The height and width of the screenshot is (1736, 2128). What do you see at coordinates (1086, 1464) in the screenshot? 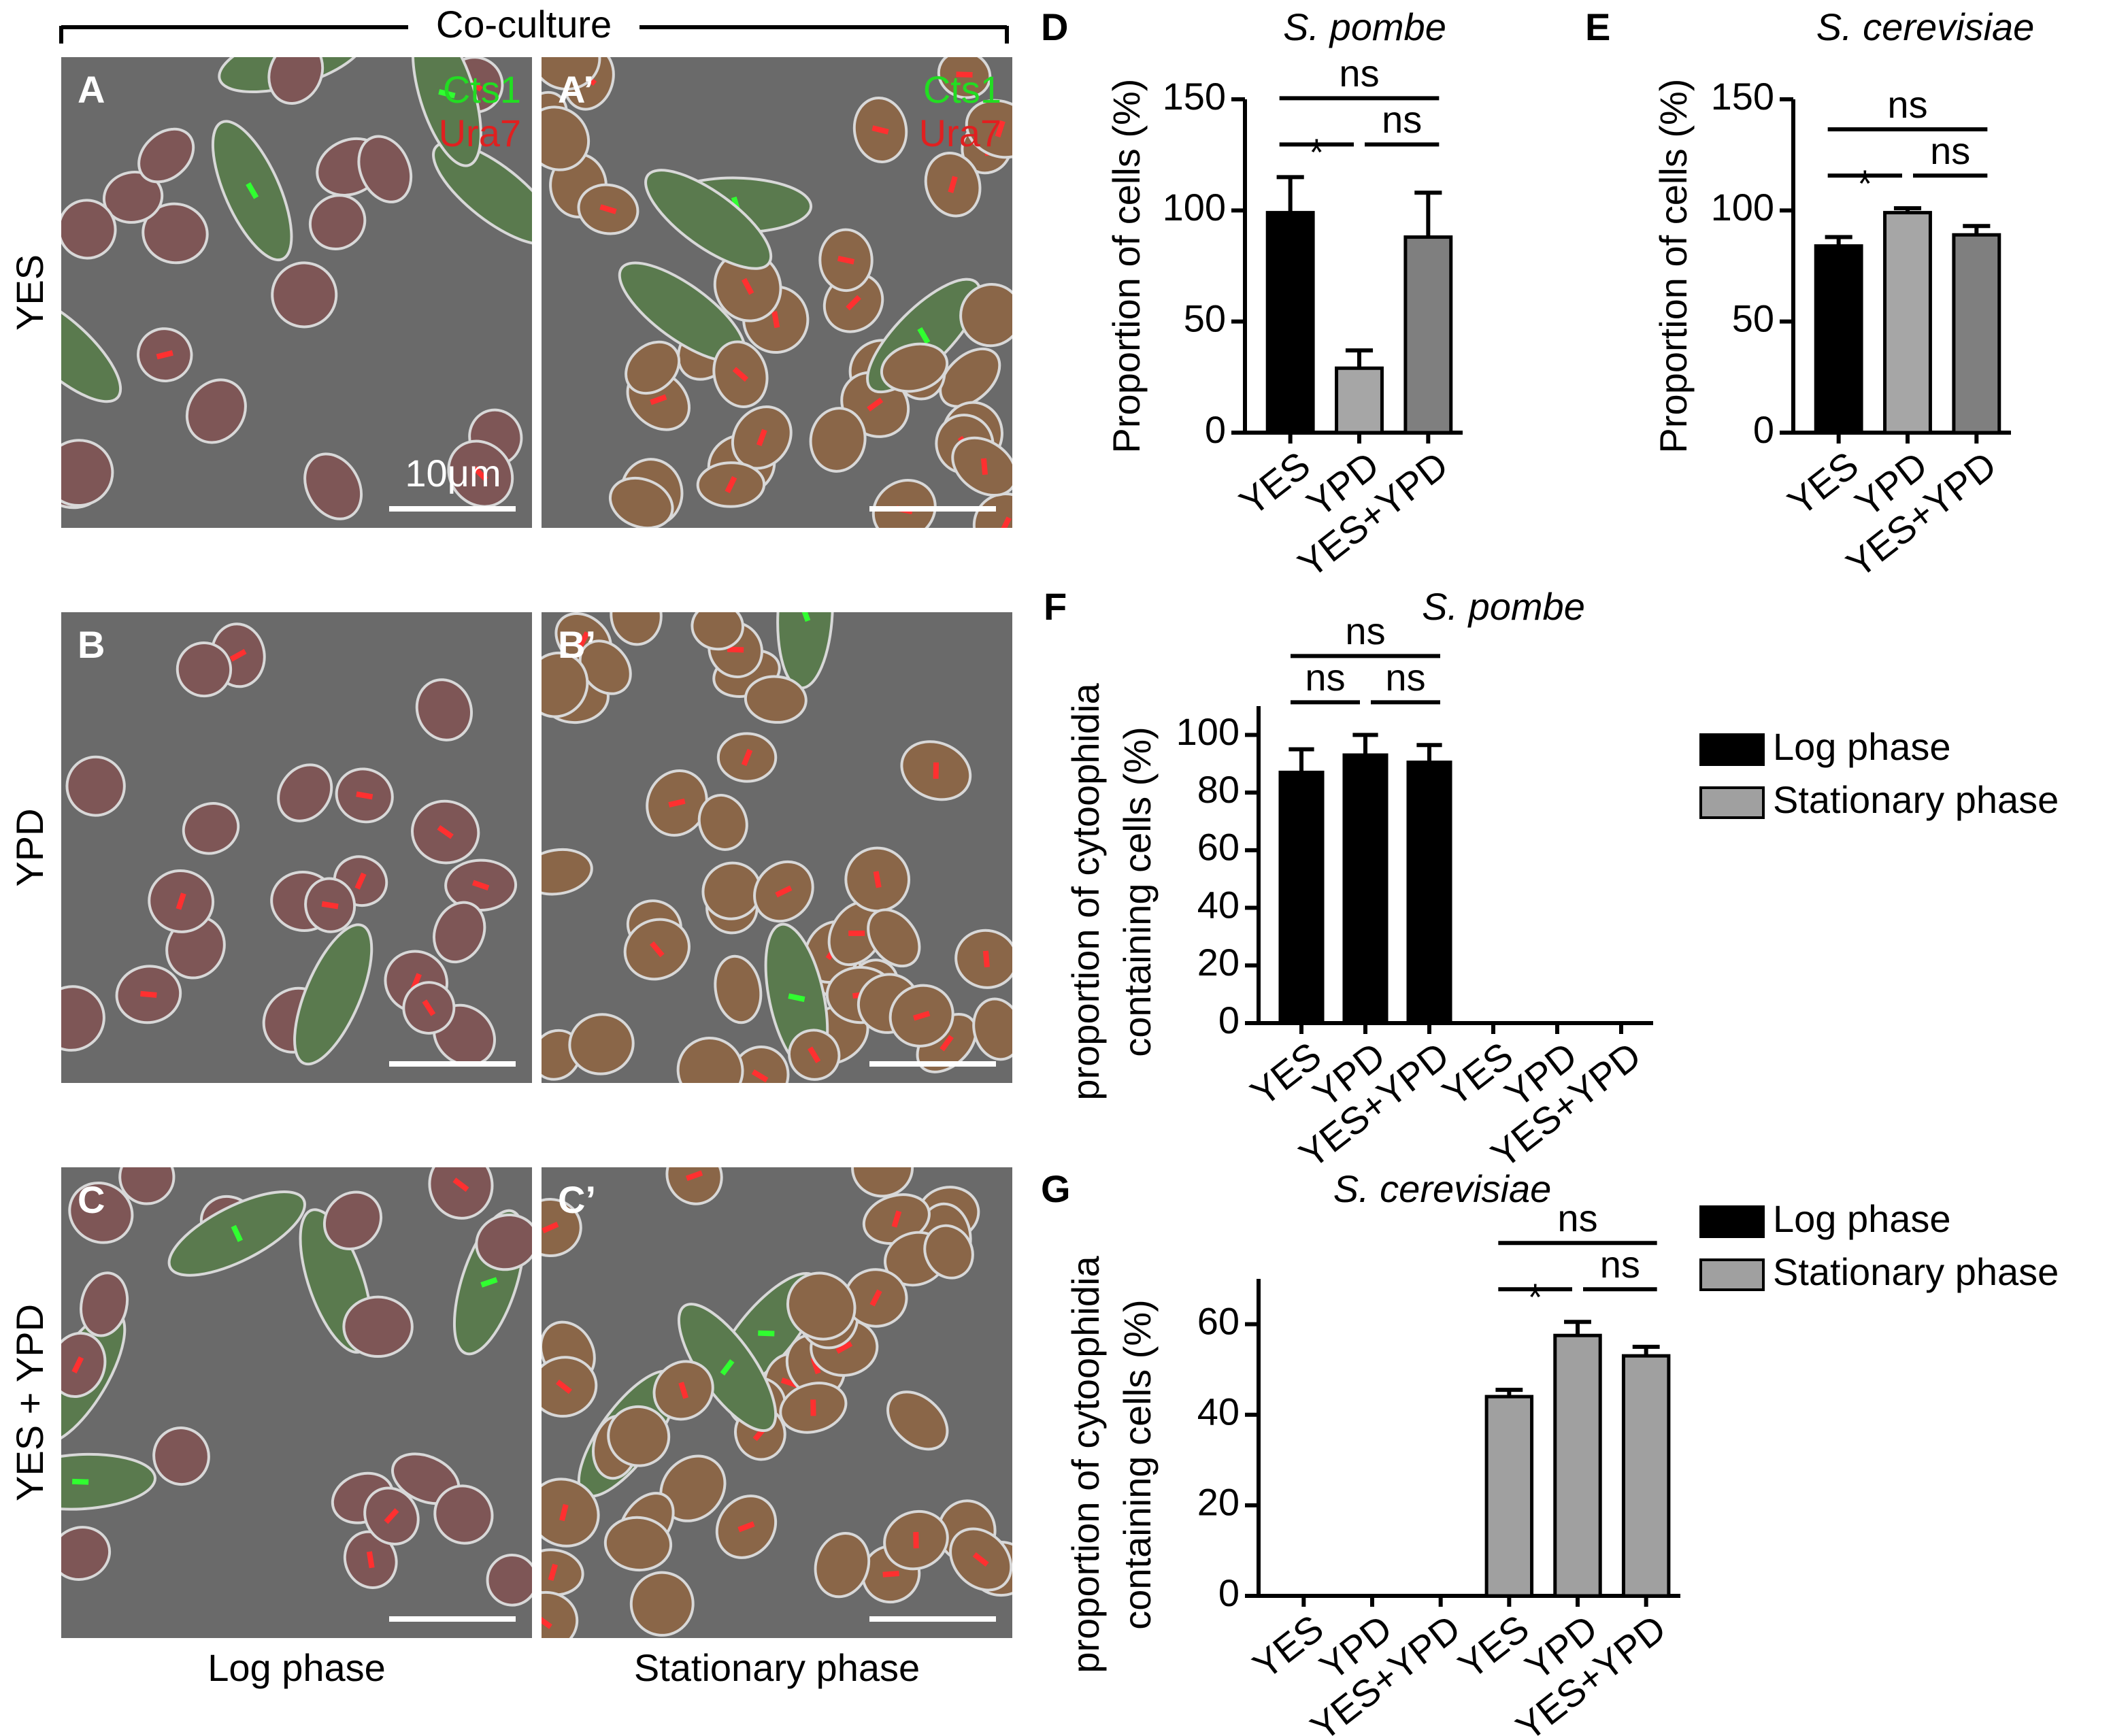
I see `y-axis-label: proportion of cytoophidia` at bounding box center [1086, 1464].